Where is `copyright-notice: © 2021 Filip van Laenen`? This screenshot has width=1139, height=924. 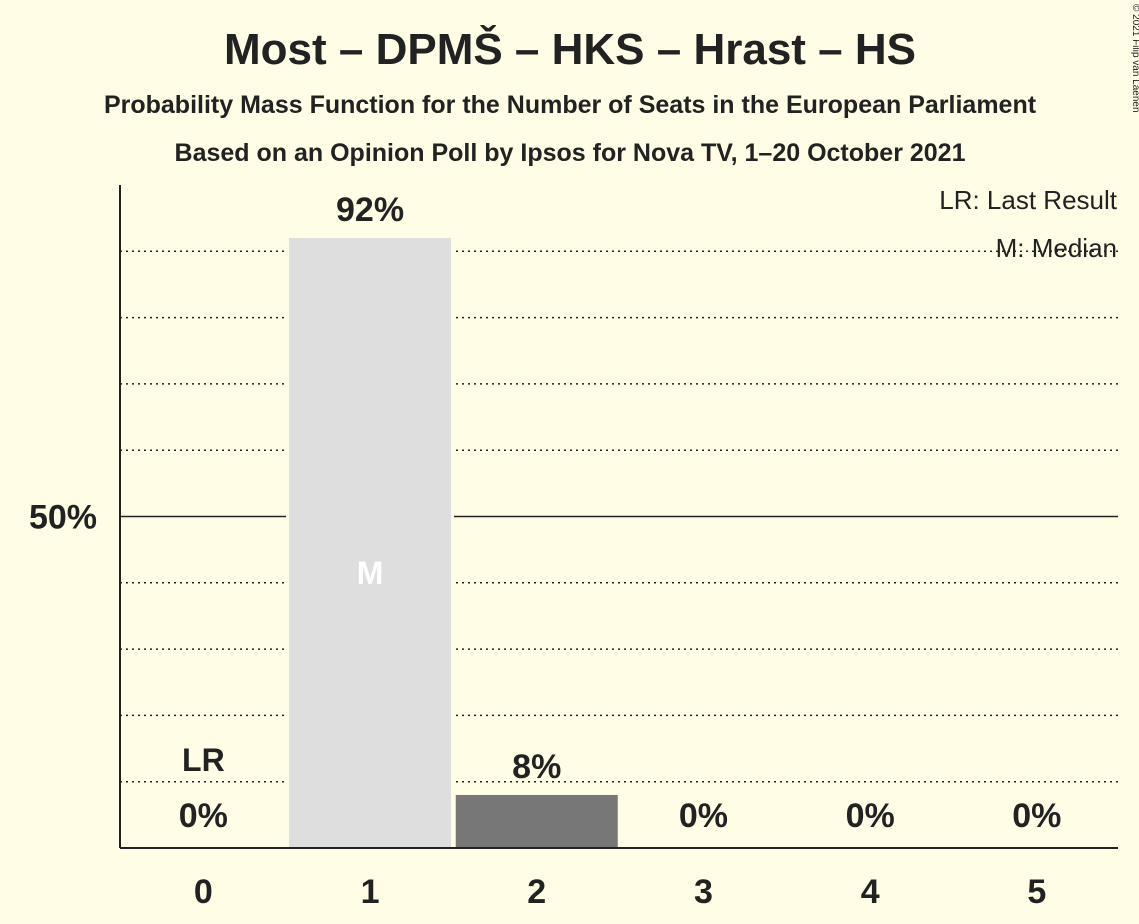
copyright-notice: © 2021 Filip van Laenen is located at coordinates (1134, 58).